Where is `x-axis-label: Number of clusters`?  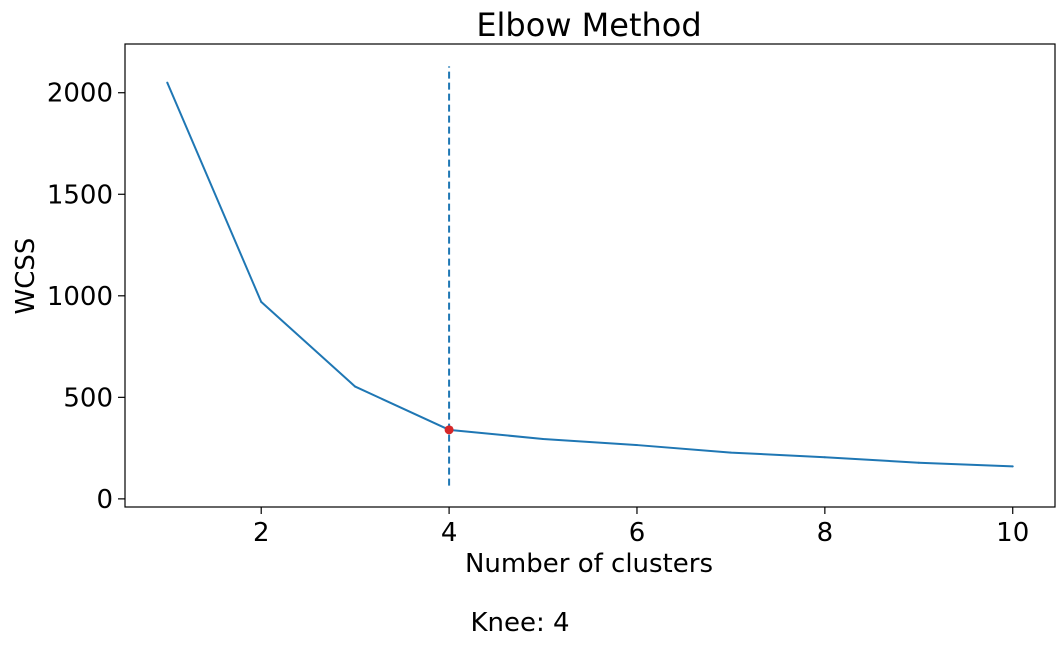 x-axis-label: Number of clusters is located at coordinates (589, 564).